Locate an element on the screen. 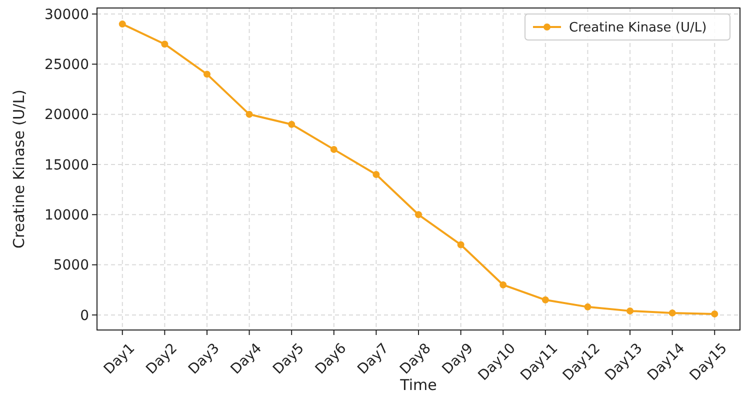 The width and height of the screenshot is (750, 402). y-tick-label: 0 is located at coordinates (84, 316).